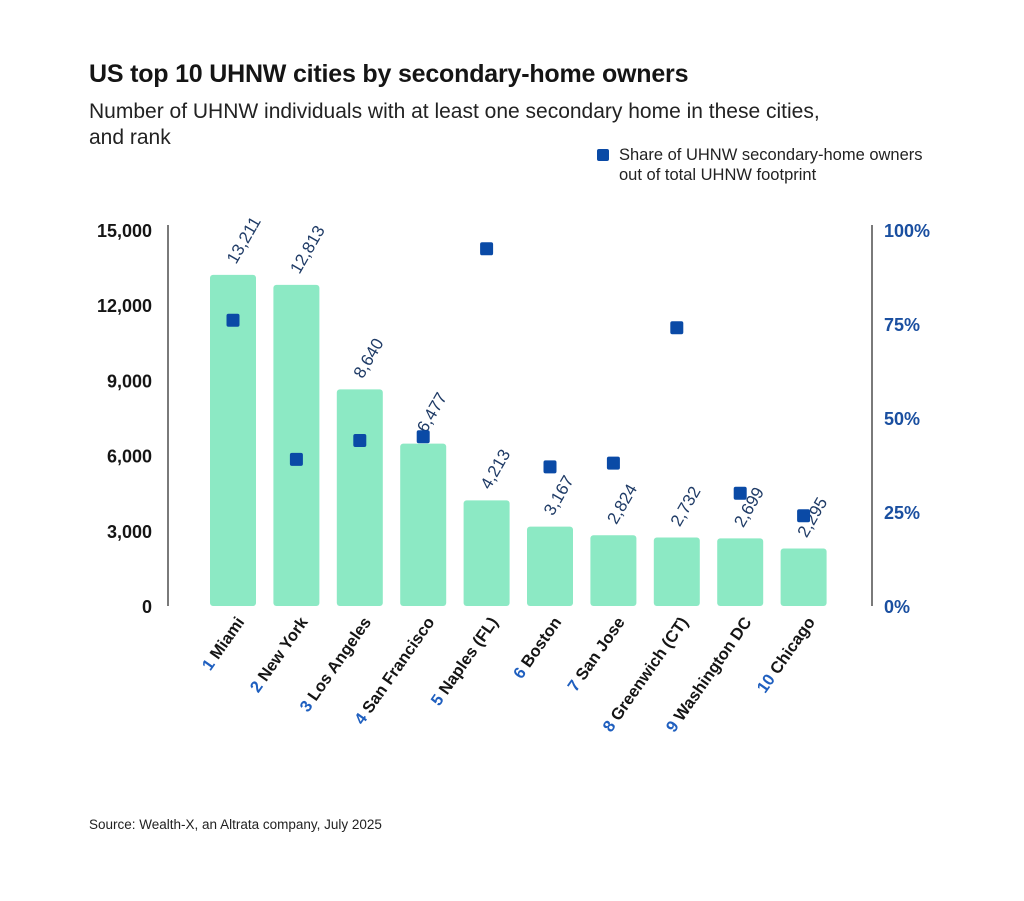 Image resolution: width=1024 pixels, height=901 pixels. What do you see at coordinates (907, 231) in the screenshot?
I see `right-tick-label: 100%` at bounding box center [907, 231].